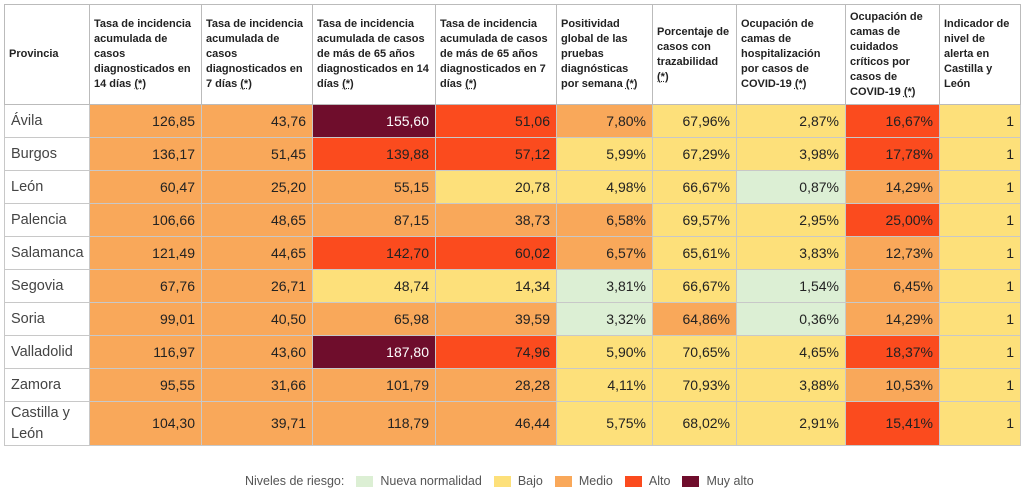 The width and height of the screenshot is (1024, 493). Describe the element at coordinates (791, 121) in the screenshot. I see `value-cell: 2,87%` at that location.